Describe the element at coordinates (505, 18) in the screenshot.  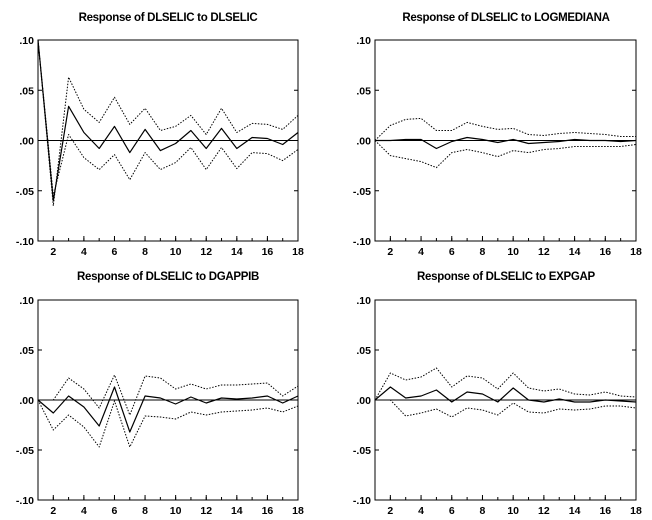
I see `chart-title: Response of DLSELIC to LOGMEDIANA` at that location.